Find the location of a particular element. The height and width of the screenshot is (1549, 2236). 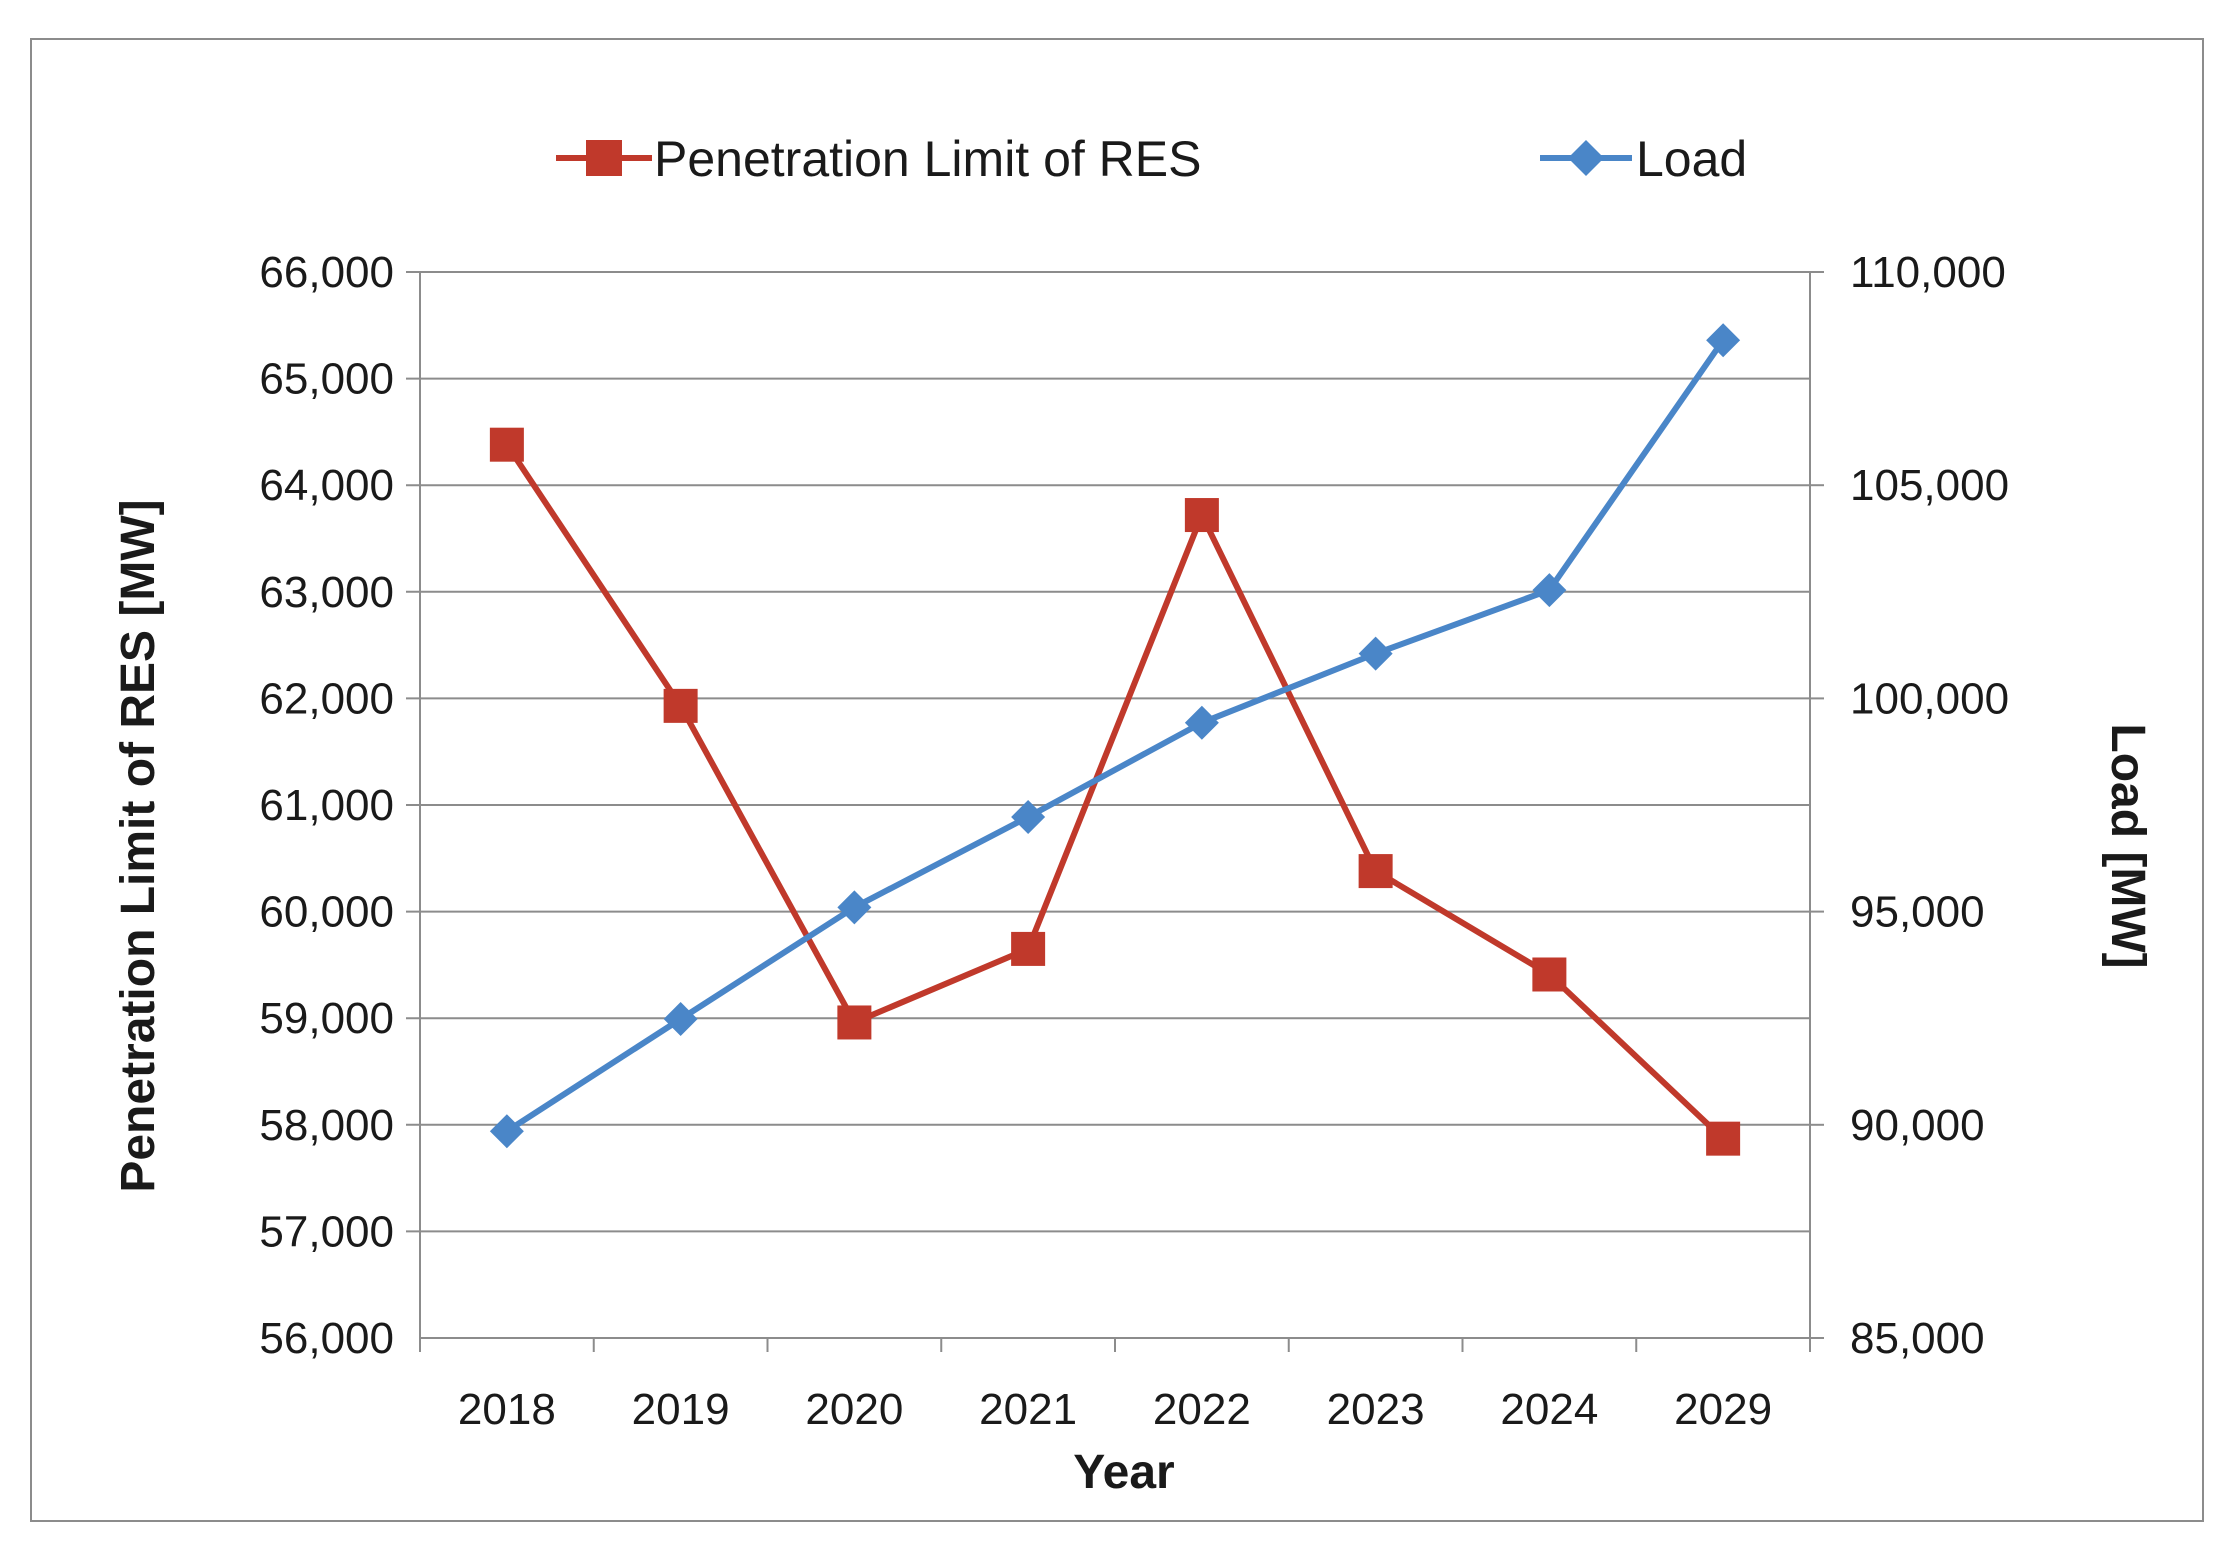

legend: Penetration Limit of RES Load is located at coordinates (1151, 159).